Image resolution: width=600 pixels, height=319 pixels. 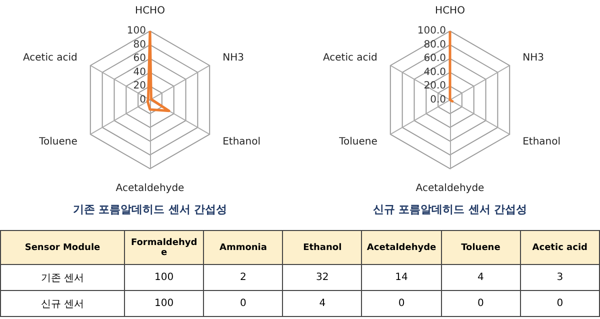 What do you see at coordinates (431, 31) in the screenshot?
I see `y-tick-label: 100.0` at bounding box center [431, 31].